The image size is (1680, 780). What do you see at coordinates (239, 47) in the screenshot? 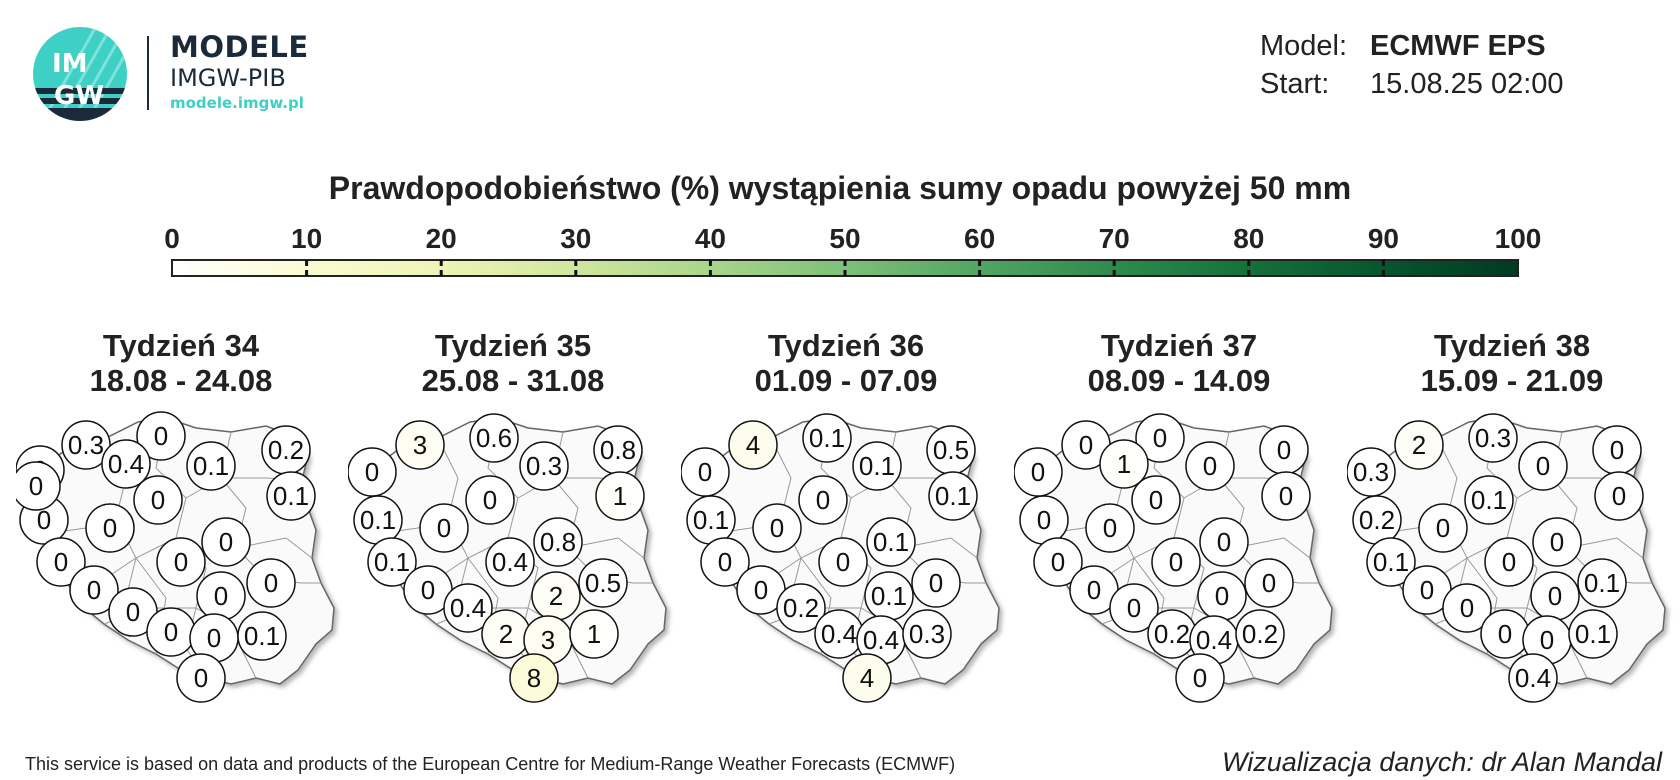
I see `brand-title: MODELE` at bounding box center [239, 47].